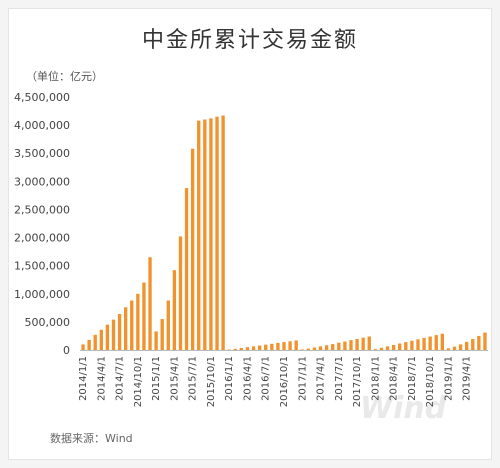  What do you see at coordinates (42, 181) in the screenshot?
I see `y-tick-label: 3,000,000` at bounding box center [42, 181].